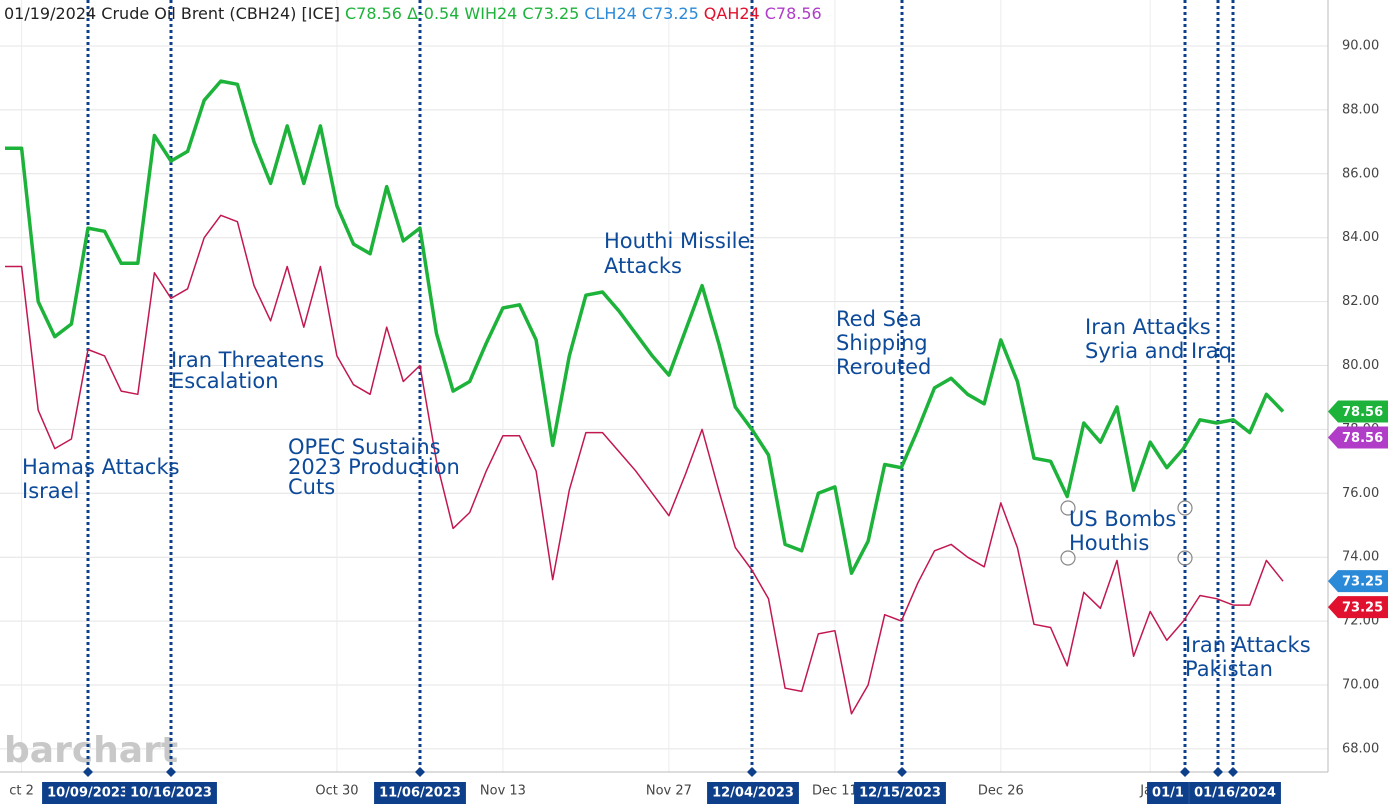 Image resolution: width=1388 pixels, height=806 pixels. I want to click on header-part: C78.56 Δ-0.54, so click(402, 13).